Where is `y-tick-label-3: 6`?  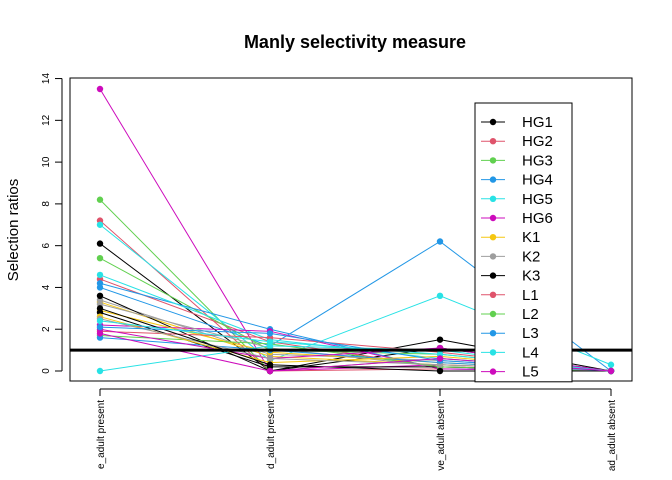 y-tick-label-3: 6 is located at coordinates (46, 245).